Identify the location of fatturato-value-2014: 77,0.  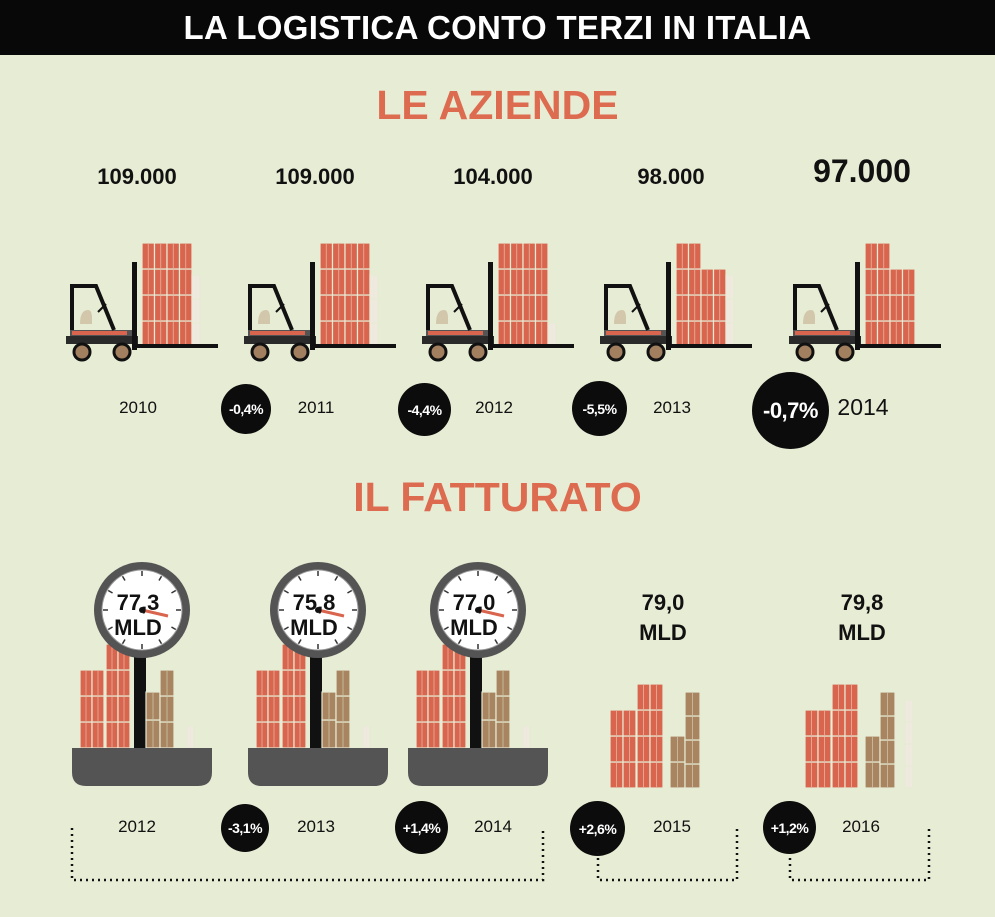
(474, 602).